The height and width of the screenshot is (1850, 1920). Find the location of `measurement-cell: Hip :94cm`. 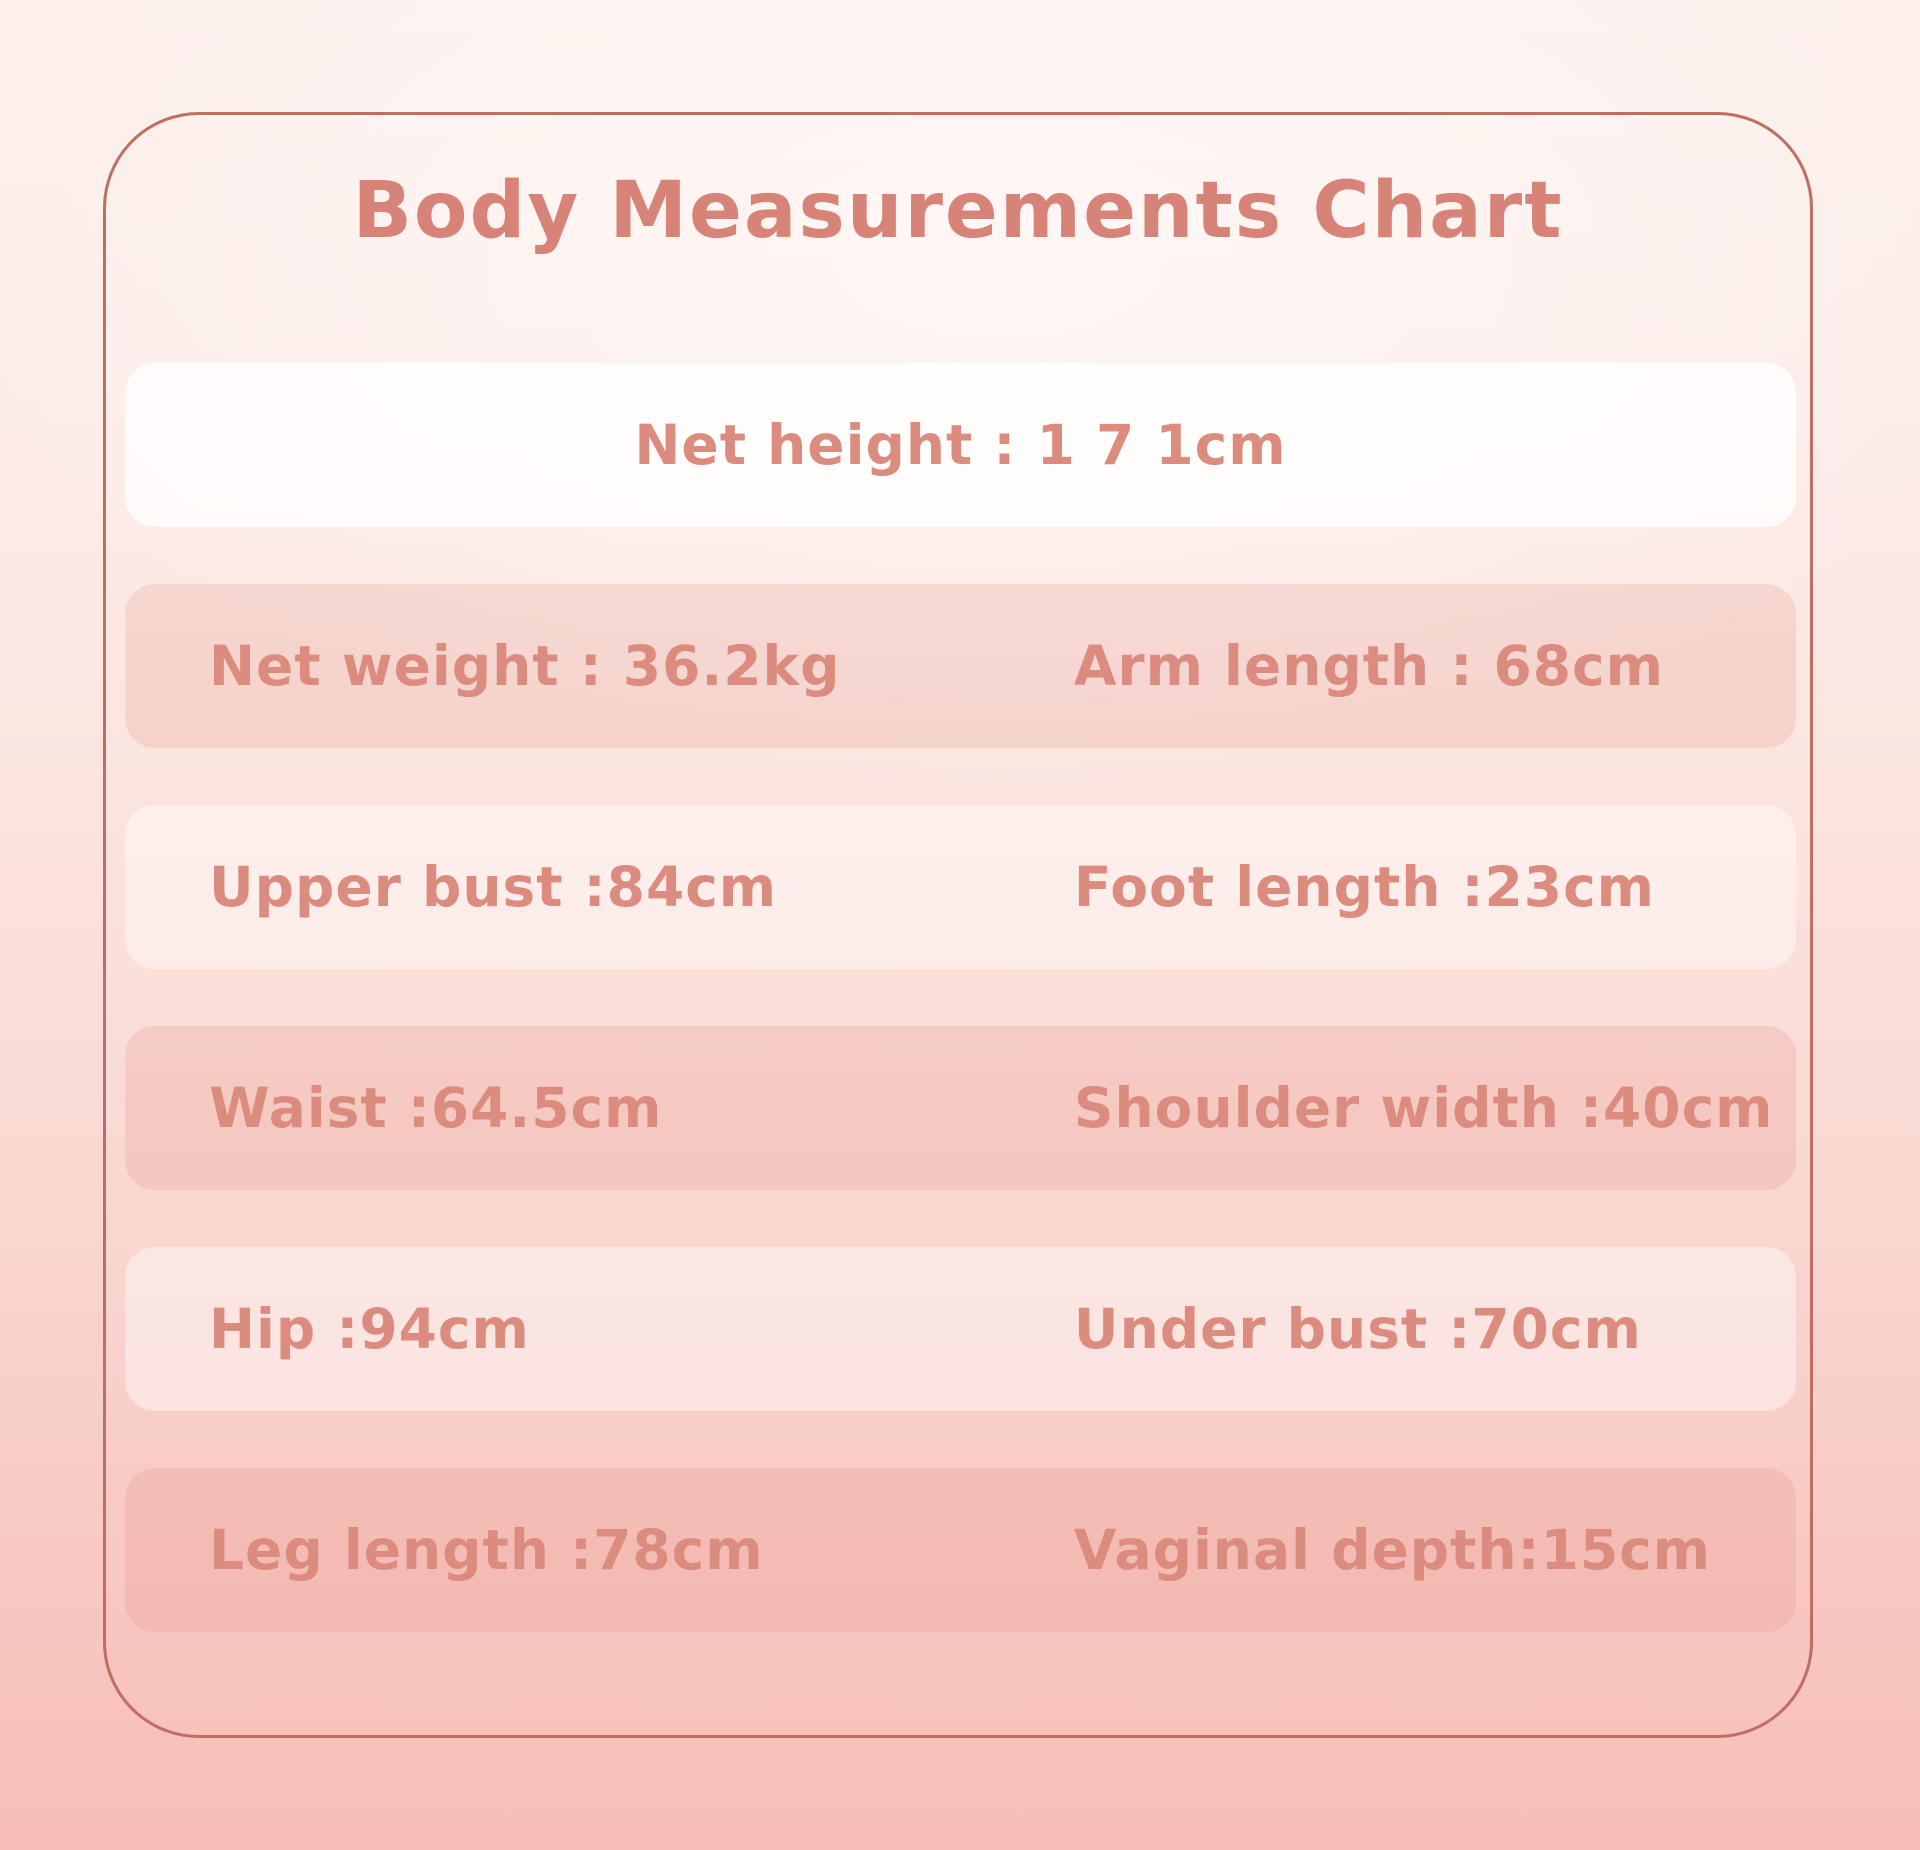

measurement-cell: Hip :94cm is located at coordinates (369, 1329).